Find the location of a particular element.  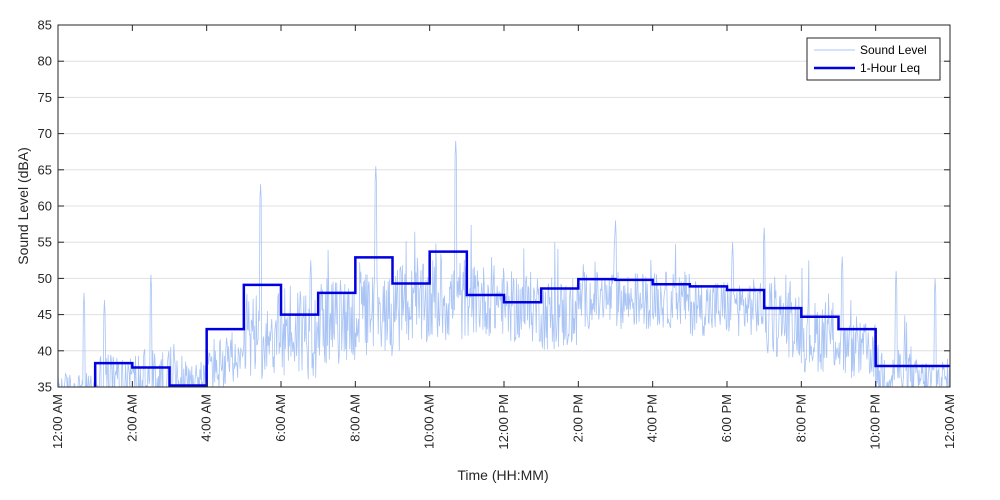

x-tick-label: 6:00 PM is located at coordinates (726, 418).